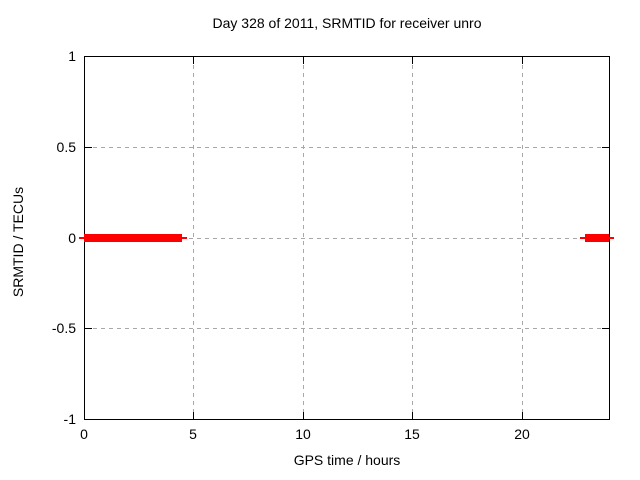 This screenshot has width=640, height=480. What do you see at coordinates (18, 242) in the screenshot?
I see `y-axis-label: SRMTID / TECUs` at bounding box center [18, 242].